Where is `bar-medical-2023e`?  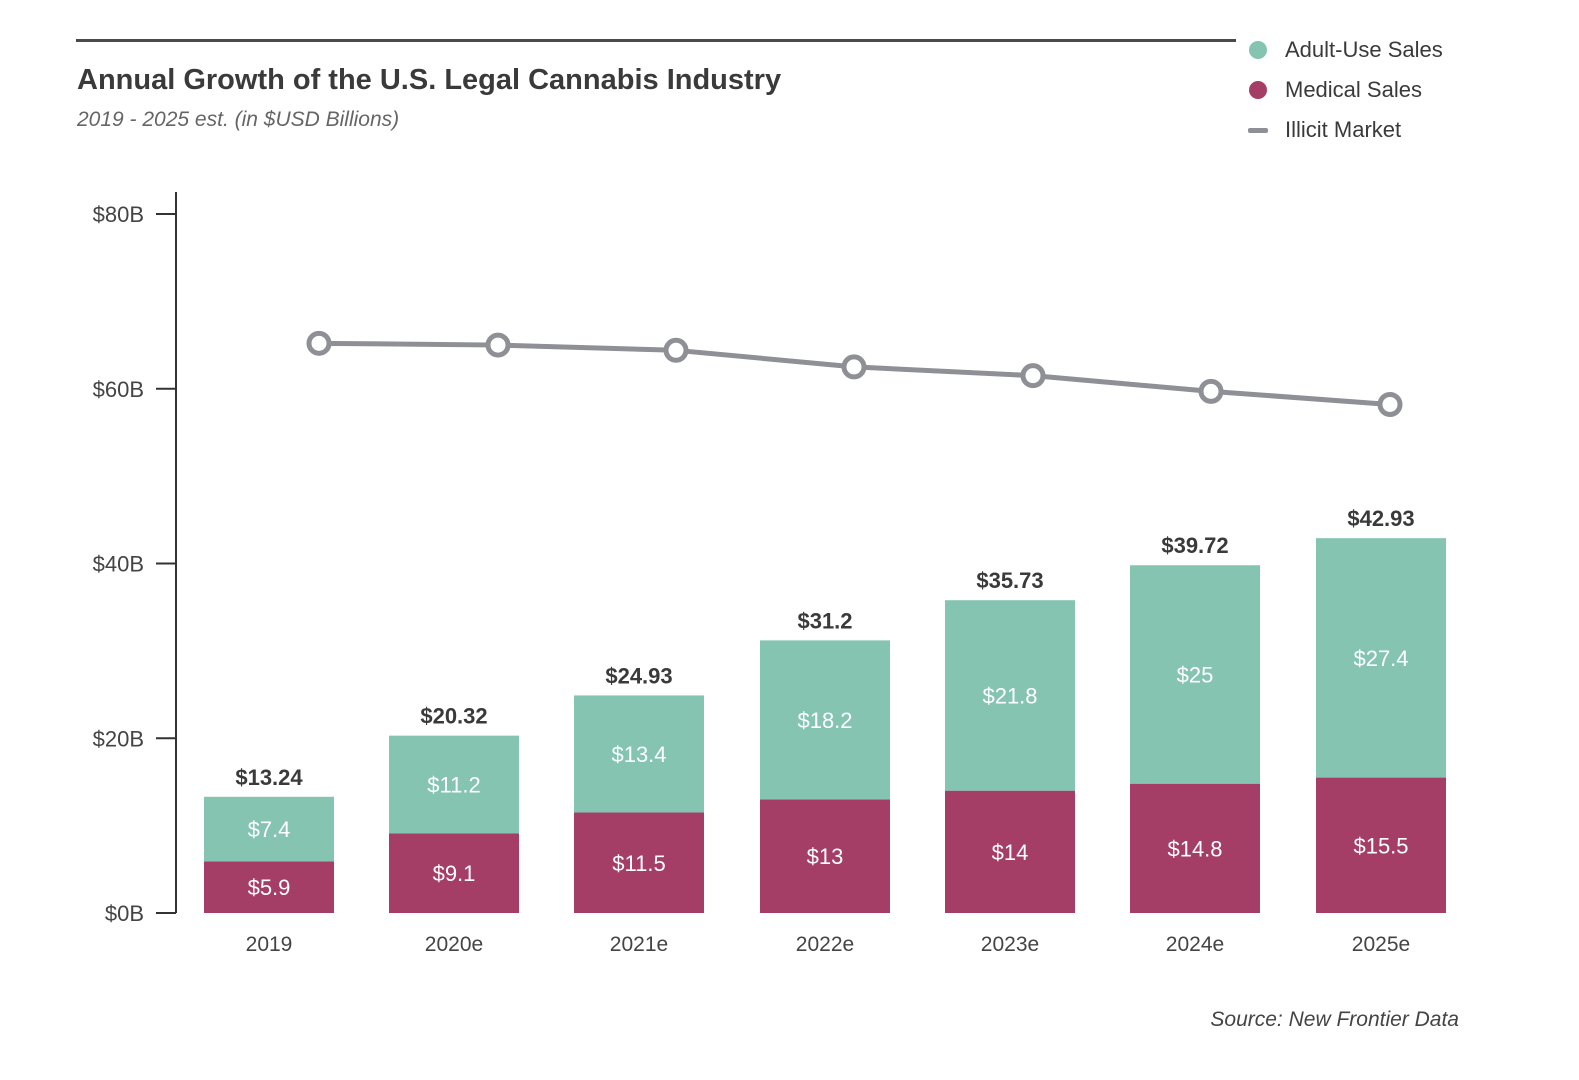
bar-medical-2023e is located at coordinates (1010, 851).